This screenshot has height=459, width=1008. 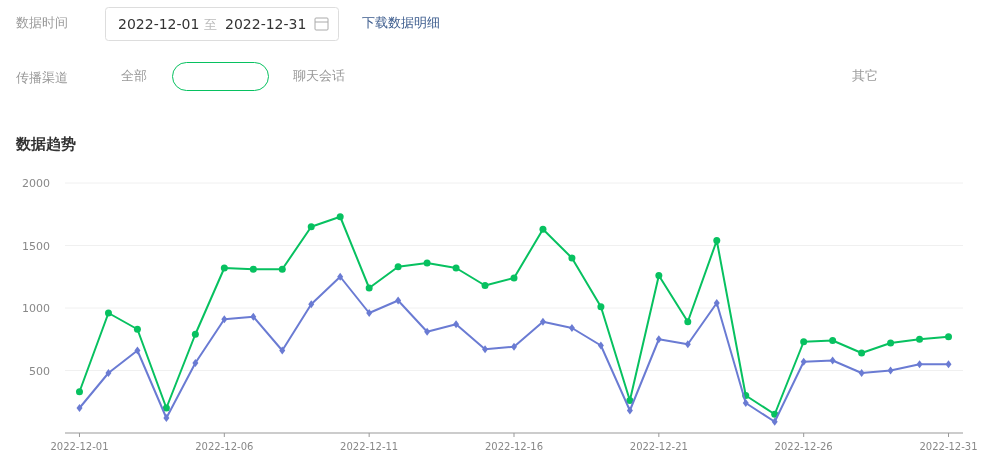 I want to click on annotation: 聊天会话, so click(x=319, y=75).